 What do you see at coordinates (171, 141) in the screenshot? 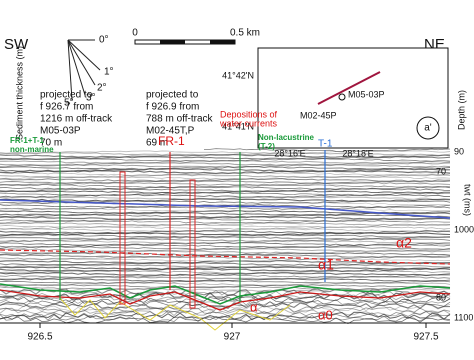
I see `fr1-label: FR-1` at bounding box center [171, 141].